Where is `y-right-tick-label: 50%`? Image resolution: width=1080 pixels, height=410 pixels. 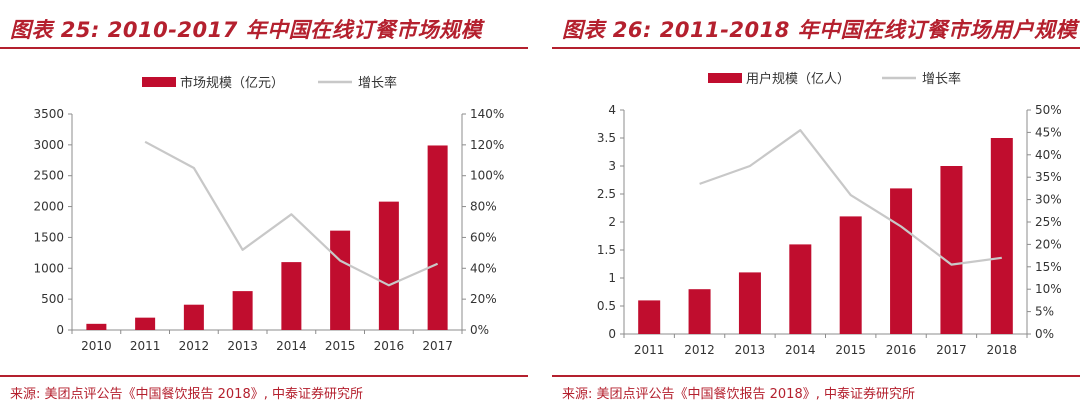
y-right-tick-label: 50% is located at coordinates (1048, 110).